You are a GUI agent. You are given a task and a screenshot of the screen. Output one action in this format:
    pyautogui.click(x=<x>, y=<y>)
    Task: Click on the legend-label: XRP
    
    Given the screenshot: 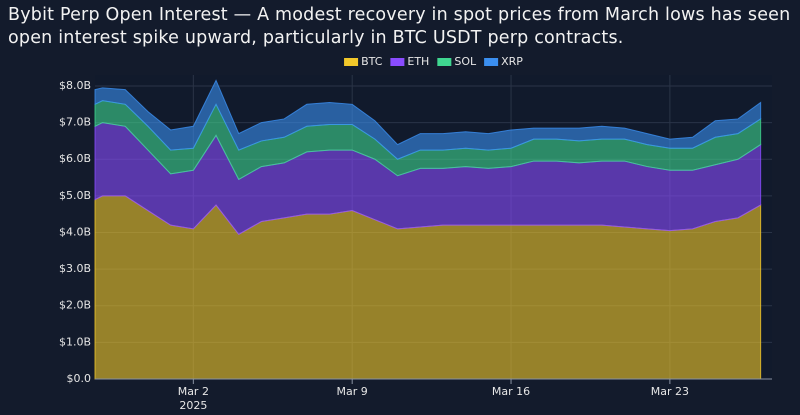 What is the action you would take?
    pyautogui.click(x=512, y=61)
    